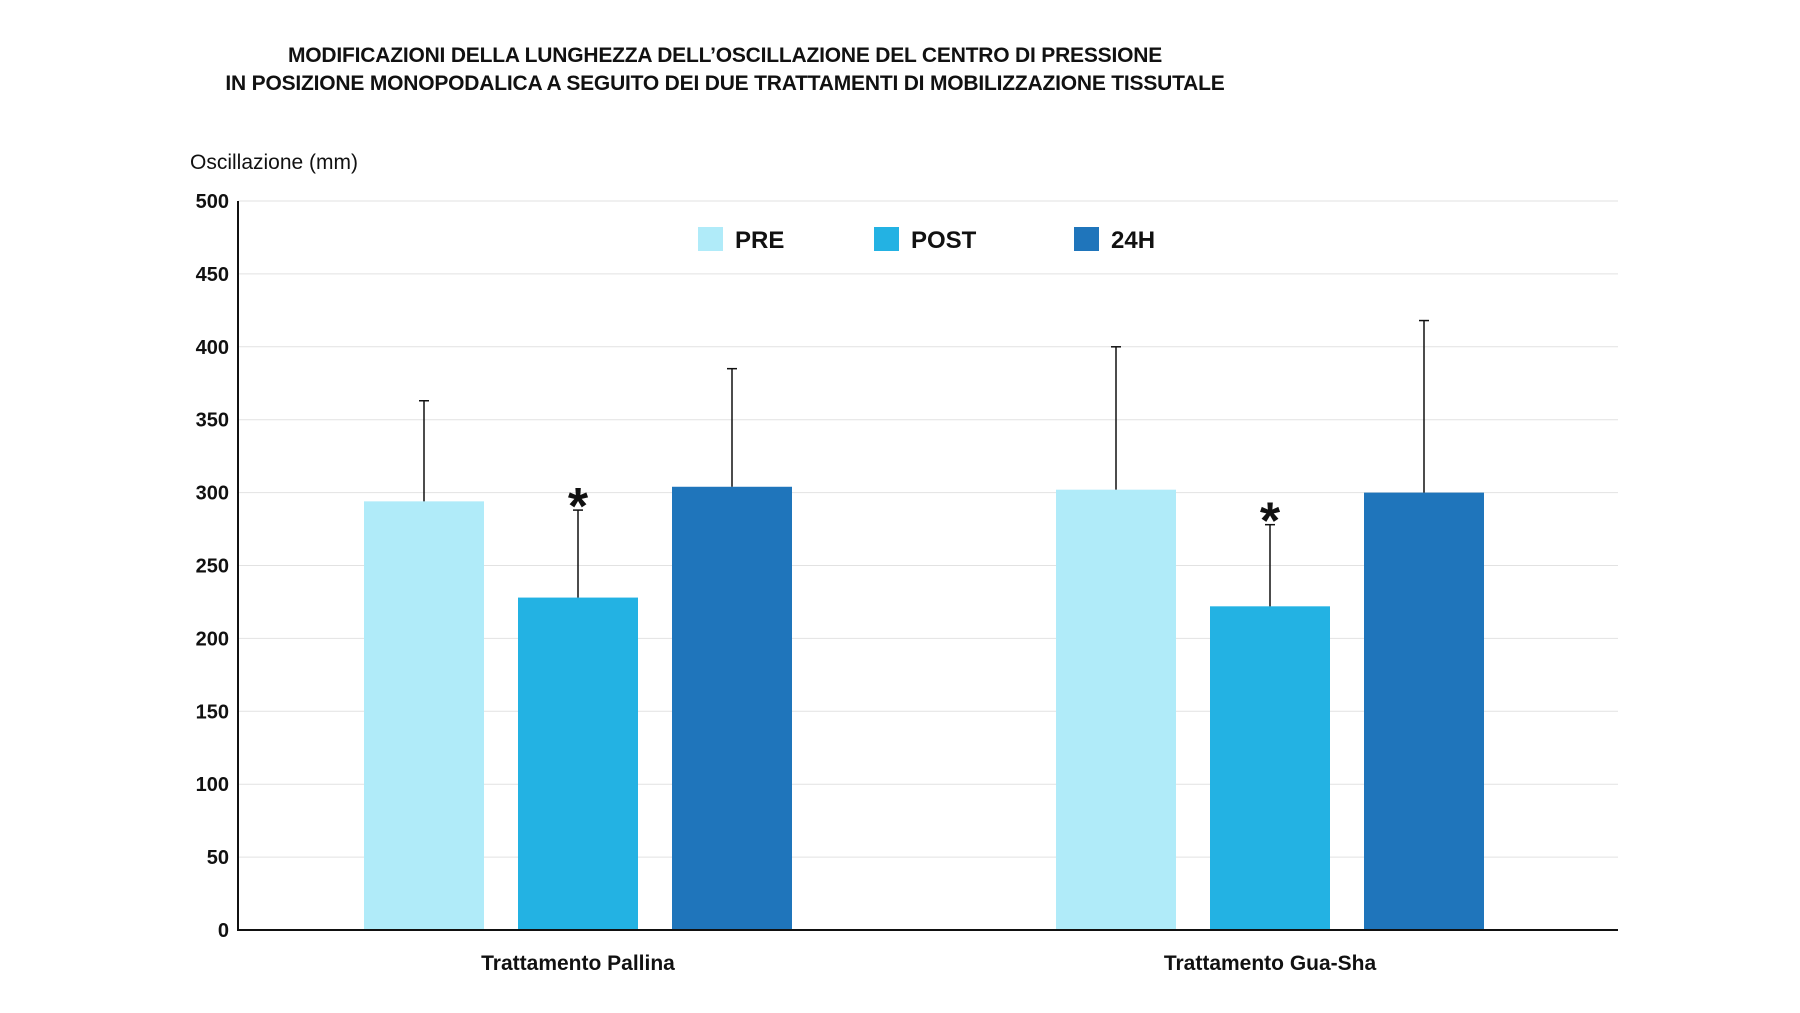 This screenshot has width=1800, height=1013. Describe the element at coordinates (578, 963) in the screenshot. I see `x-tick-label: Trattamento Pallina` at that location.